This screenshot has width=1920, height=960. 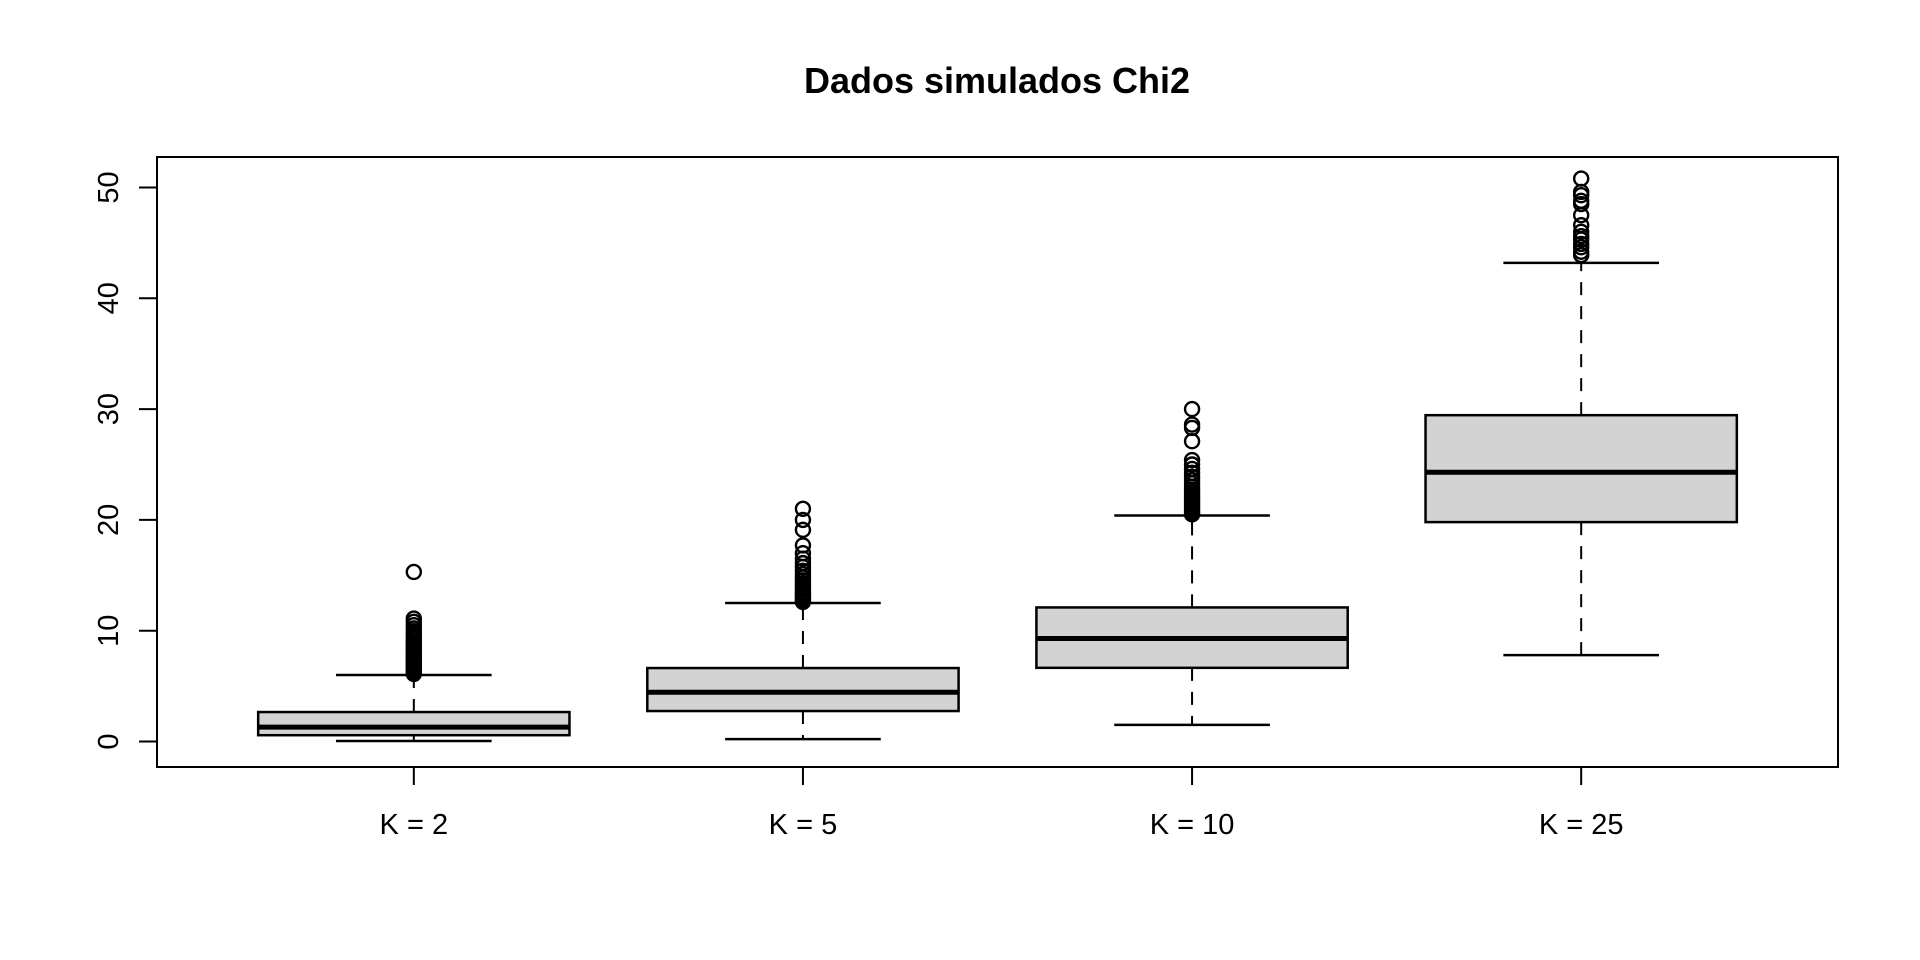 I want to click on y-tick-label: 20, so click(x=109, y=520).